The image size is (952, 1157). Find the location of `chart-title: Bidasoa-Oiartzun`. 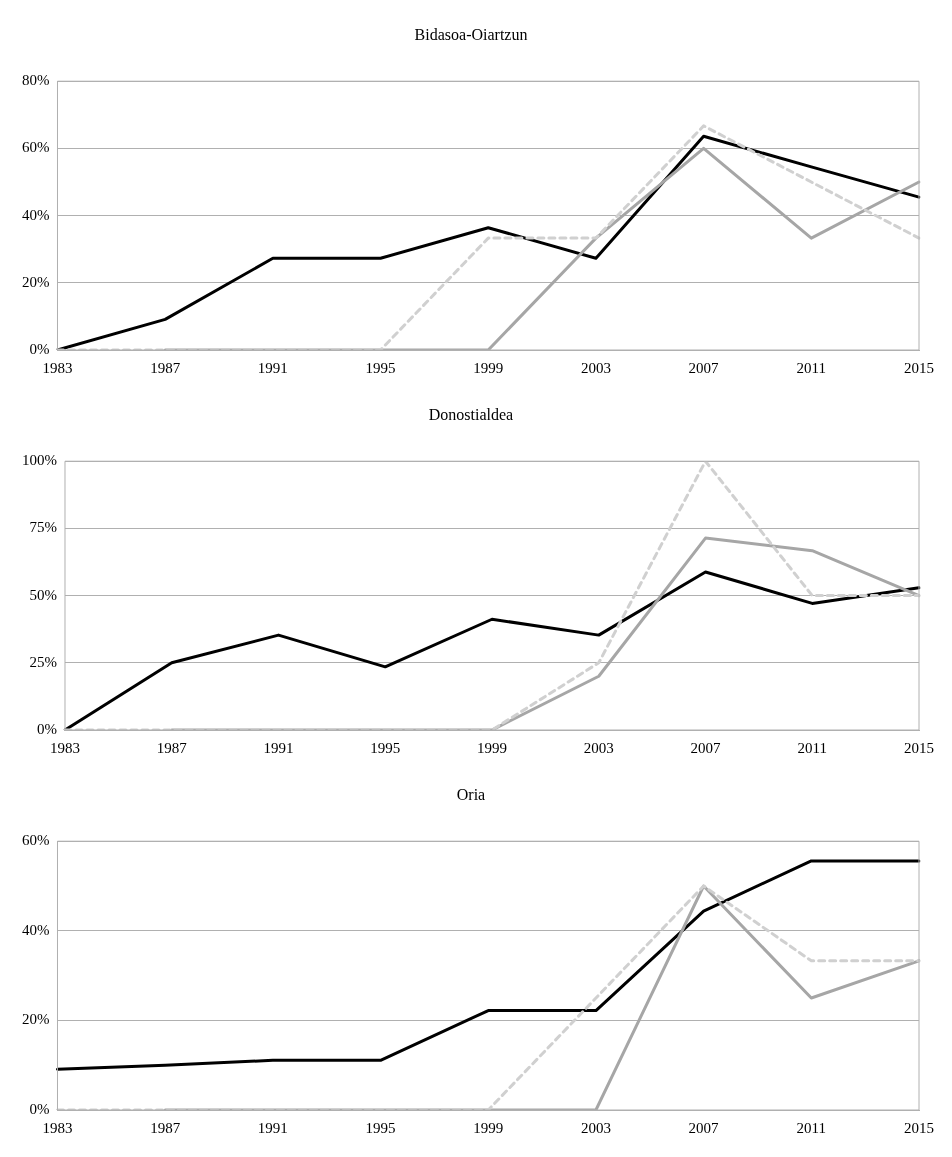

chart-title: Bidasoa-Oiartzun is located at coordinates (471, 34).